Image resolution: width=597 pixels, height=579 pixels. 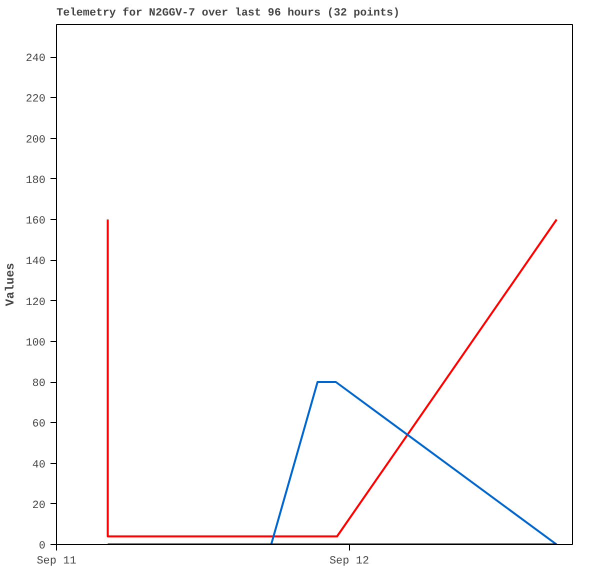 I want to click on y-tick-label: 160, so click(x=36, y=222).